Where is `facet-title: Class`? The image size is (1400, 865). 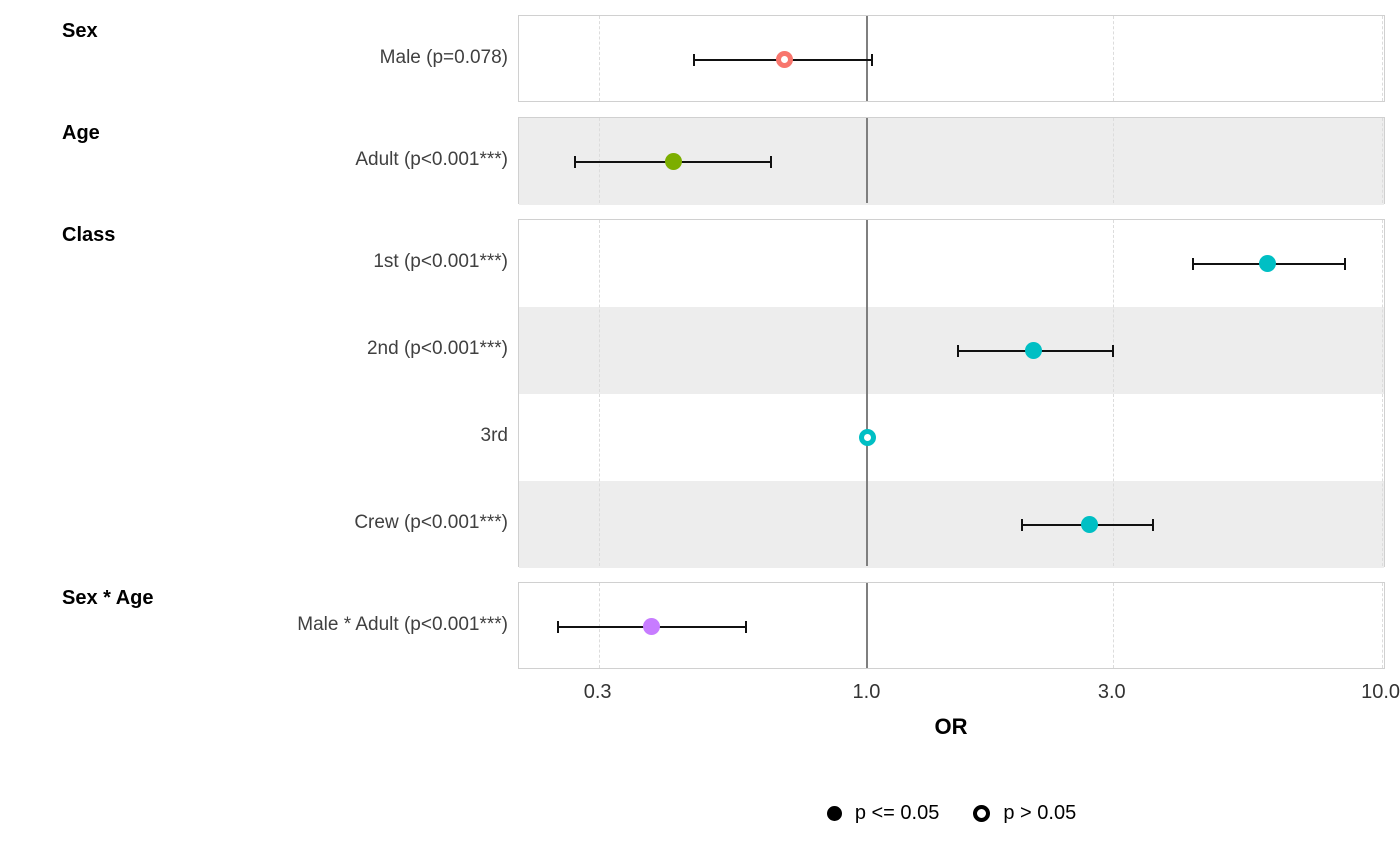
facet-title: Class is located at coordinates (89, 235).